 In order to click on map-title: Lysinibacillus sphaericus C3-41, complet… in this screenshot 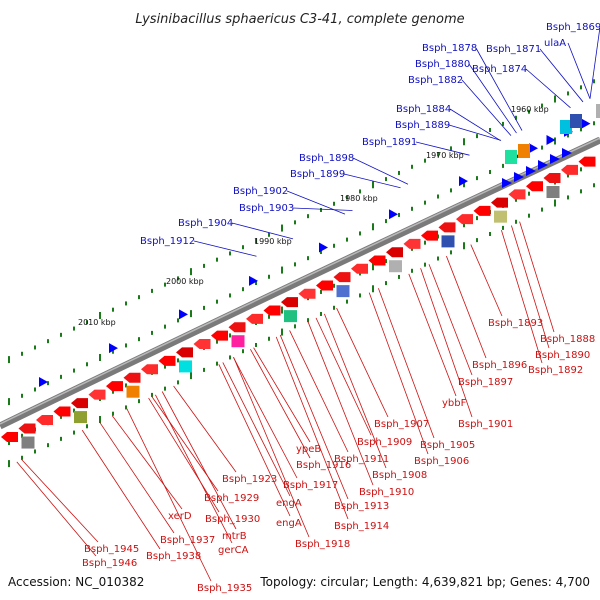, I will do `click(299, 19)`.